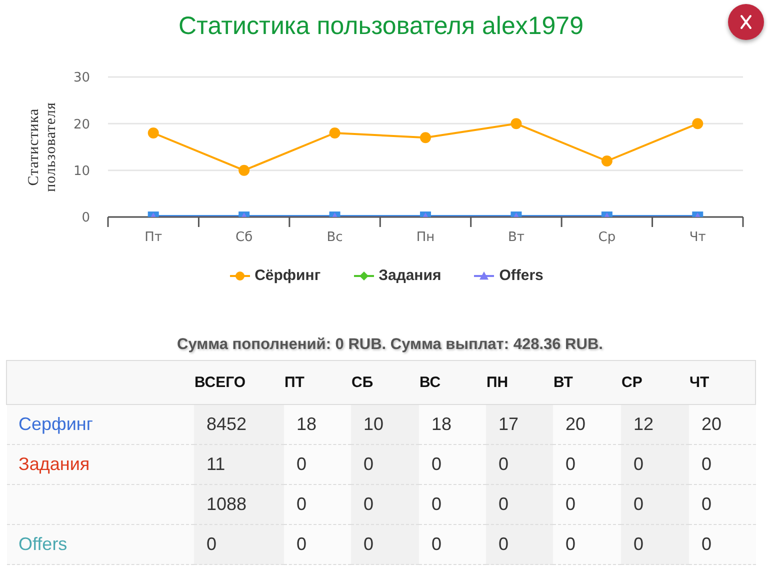 This screenshot has width=772, height=567. Describe the element at coordinates (563, 382) in the screenshot. I see `x-tick-label: ВТ` at that location.